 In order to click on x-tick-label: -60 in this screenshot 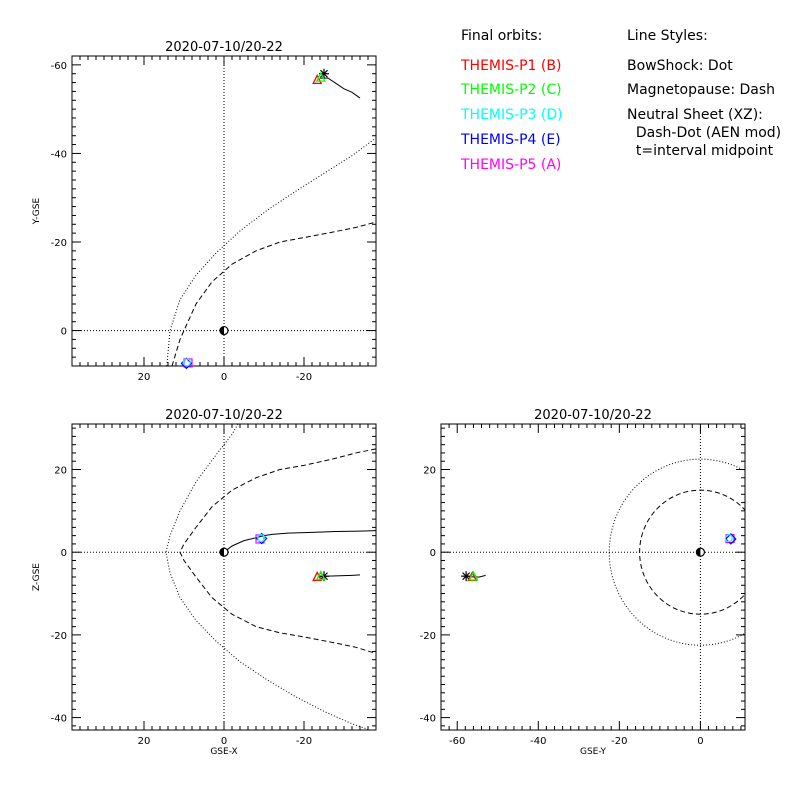, I will do `click(457, 741)`.